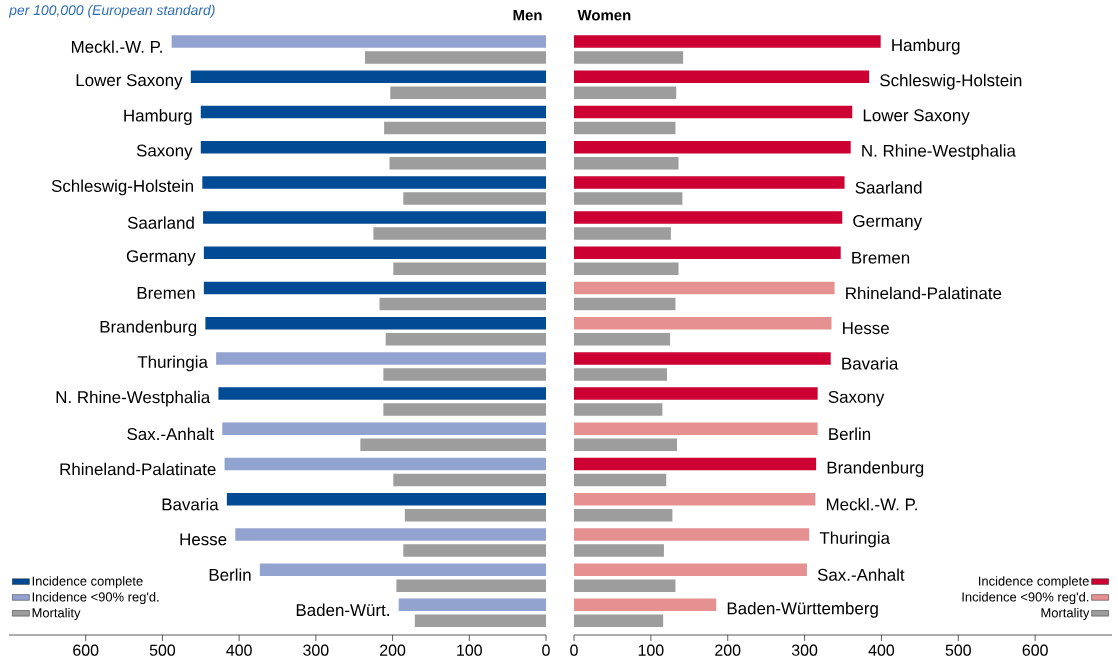 The width and height of the screenshot is (1118, 670). I want to click on y-tick-label: Brandenburg, so click(875, 469).